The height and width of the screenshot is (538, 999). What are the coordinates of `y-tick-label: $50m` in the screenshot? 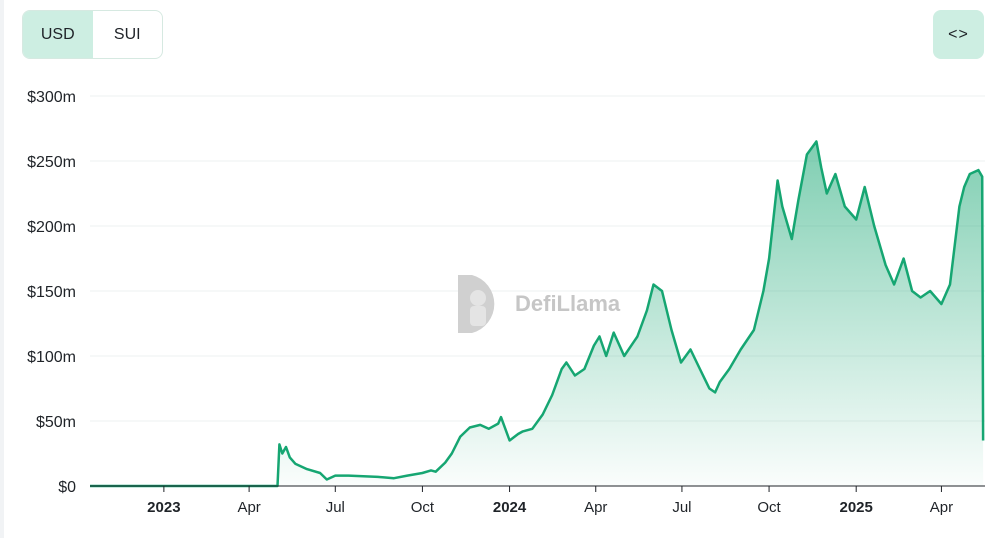 It's located at (56, 422).